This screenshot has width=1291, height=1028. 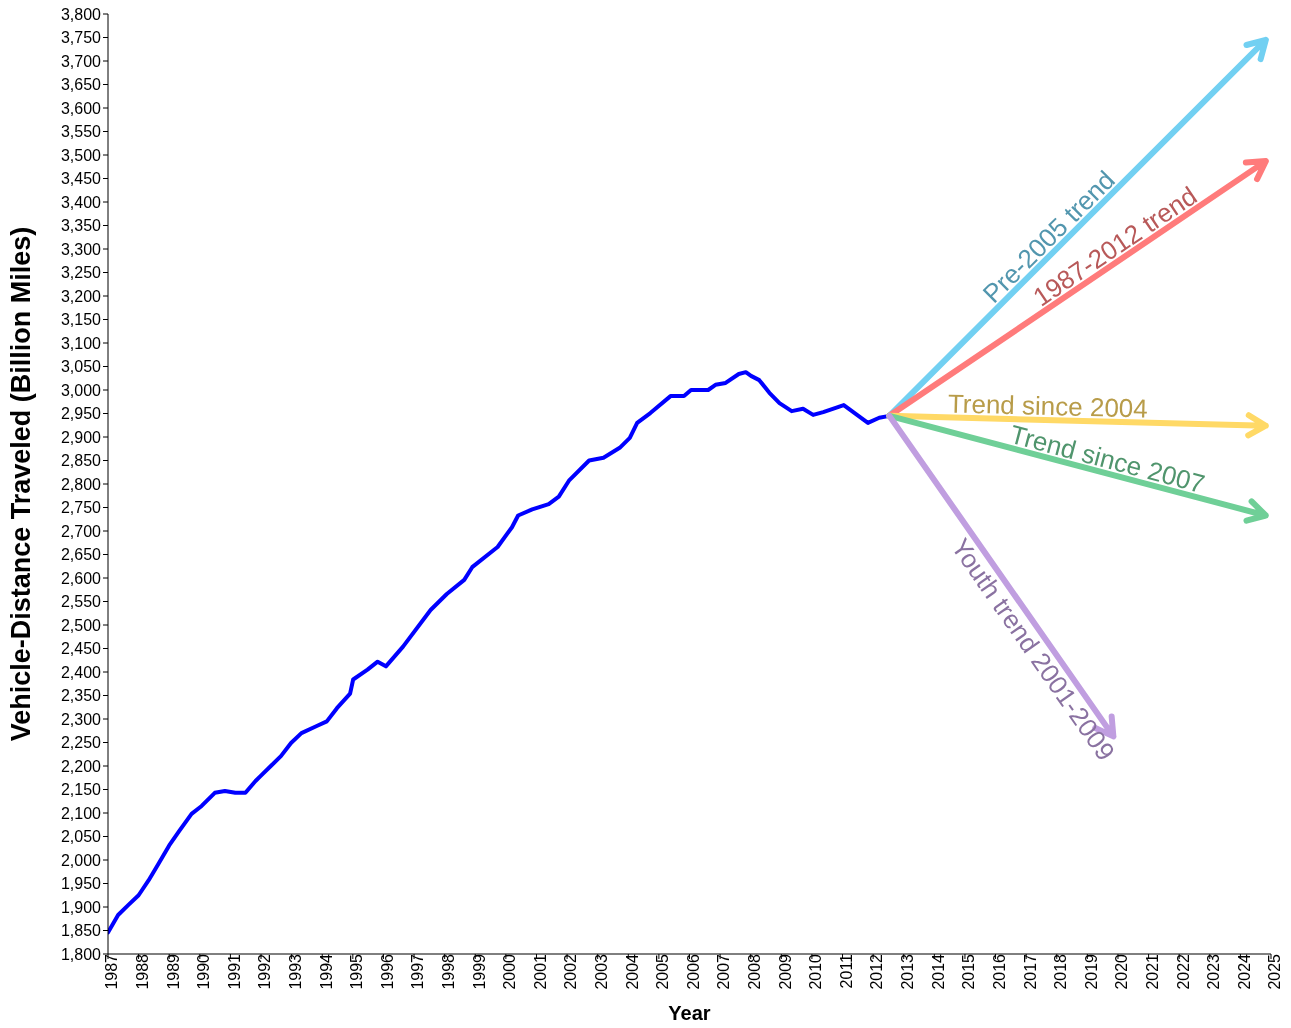 What do you see at coordinates (81, 461) in the screenshot?
I see `y-tick-label: 2,850` at bounding box center [81, 461].